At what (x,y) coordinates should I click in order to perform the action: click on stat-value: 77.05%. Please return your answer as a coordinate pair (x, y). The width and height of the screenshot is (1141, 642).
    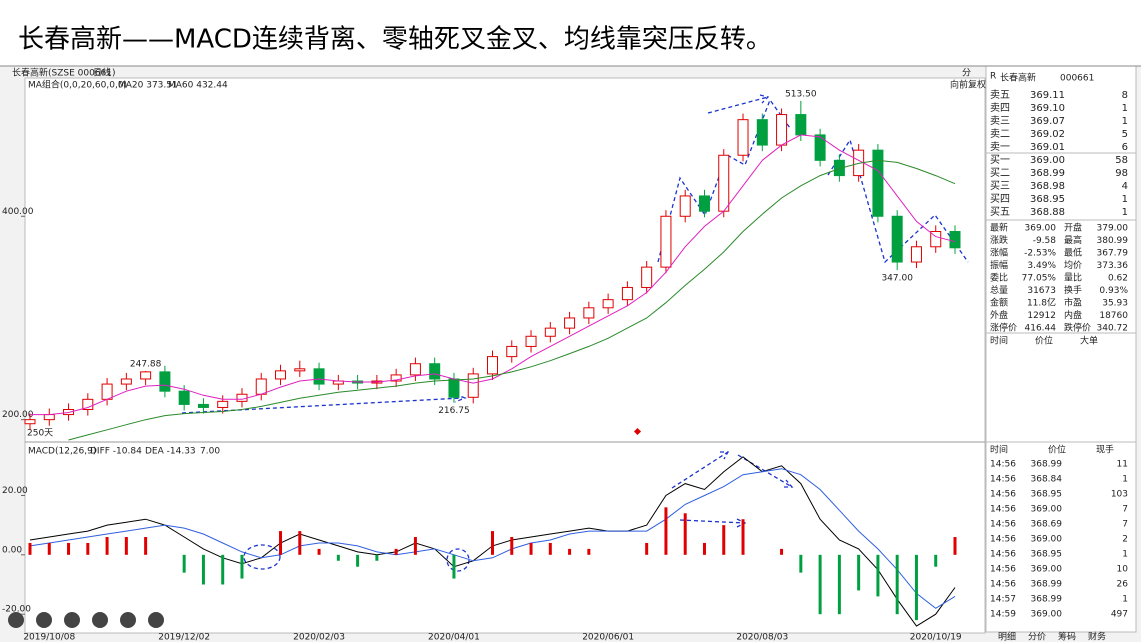
    Looking at the image, I should click on (1039, 279).